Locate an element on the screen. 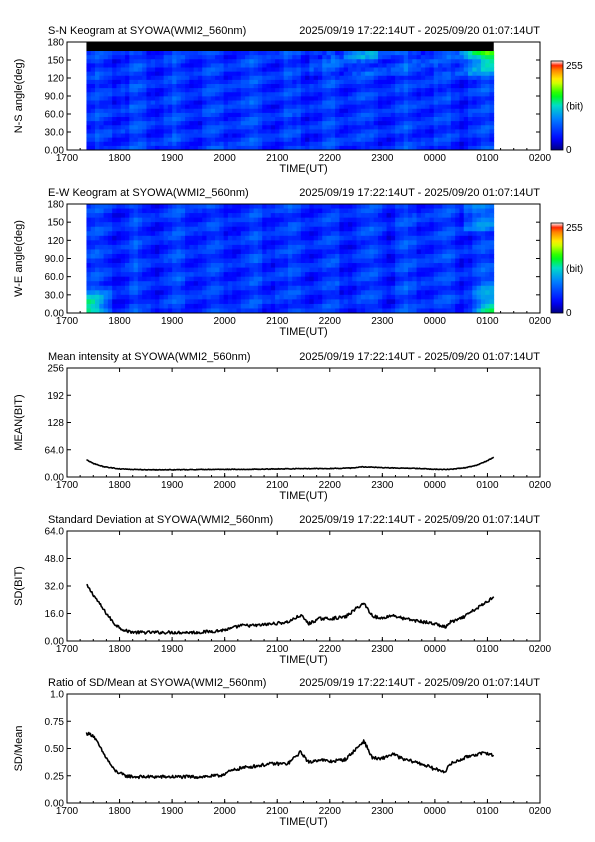 This screenshot has height=842, width=595. x-tick-label: 2200 is located at coordinates (330, 811).